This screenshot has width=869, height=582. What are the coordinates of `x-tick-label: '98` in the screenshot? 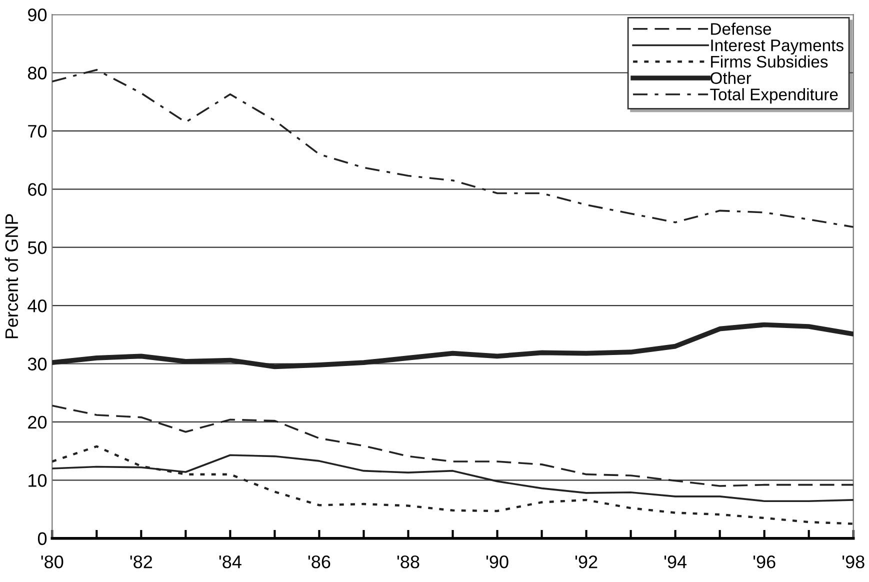 It's located at (853, 561).